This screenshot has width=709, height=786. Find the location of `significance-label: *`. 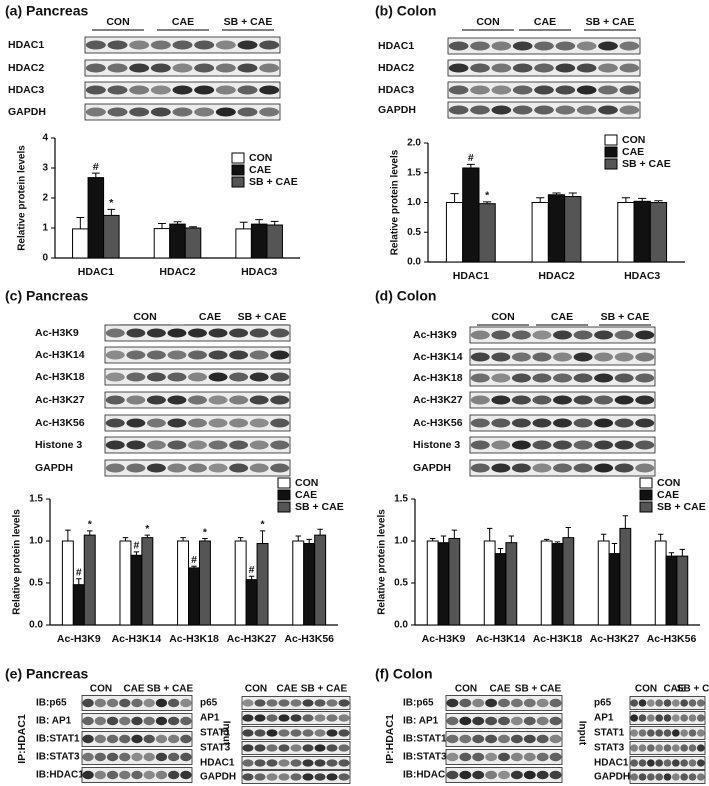

significance-label: * is located at coordinates (111, 203).